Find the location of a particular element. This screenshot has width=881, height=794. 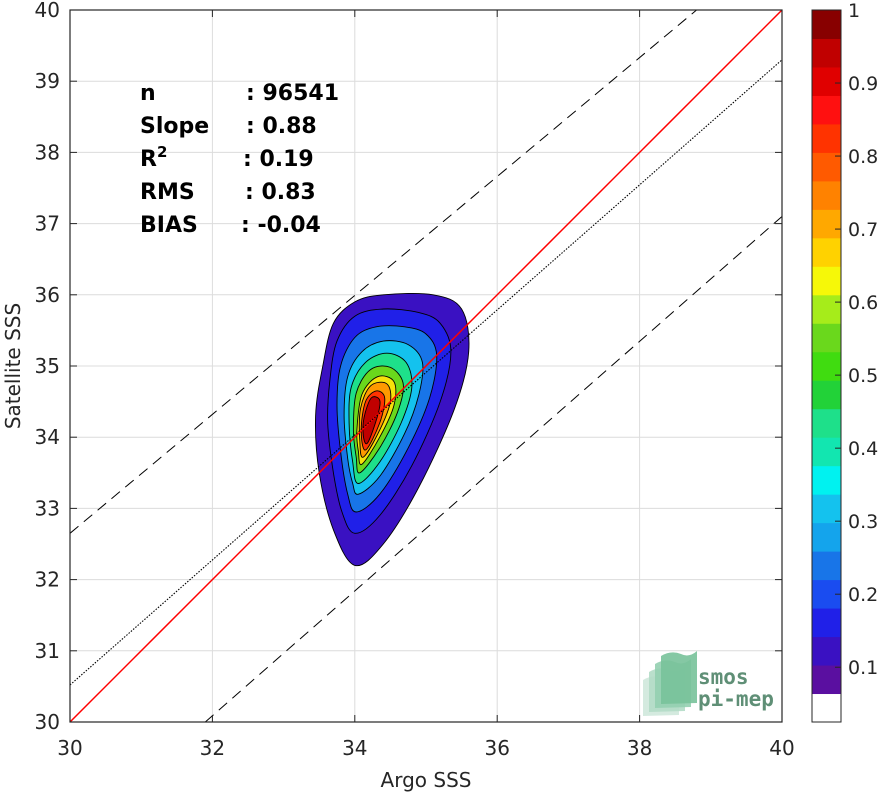

y-tick-label: 33 is located at coordinates (47, 508).